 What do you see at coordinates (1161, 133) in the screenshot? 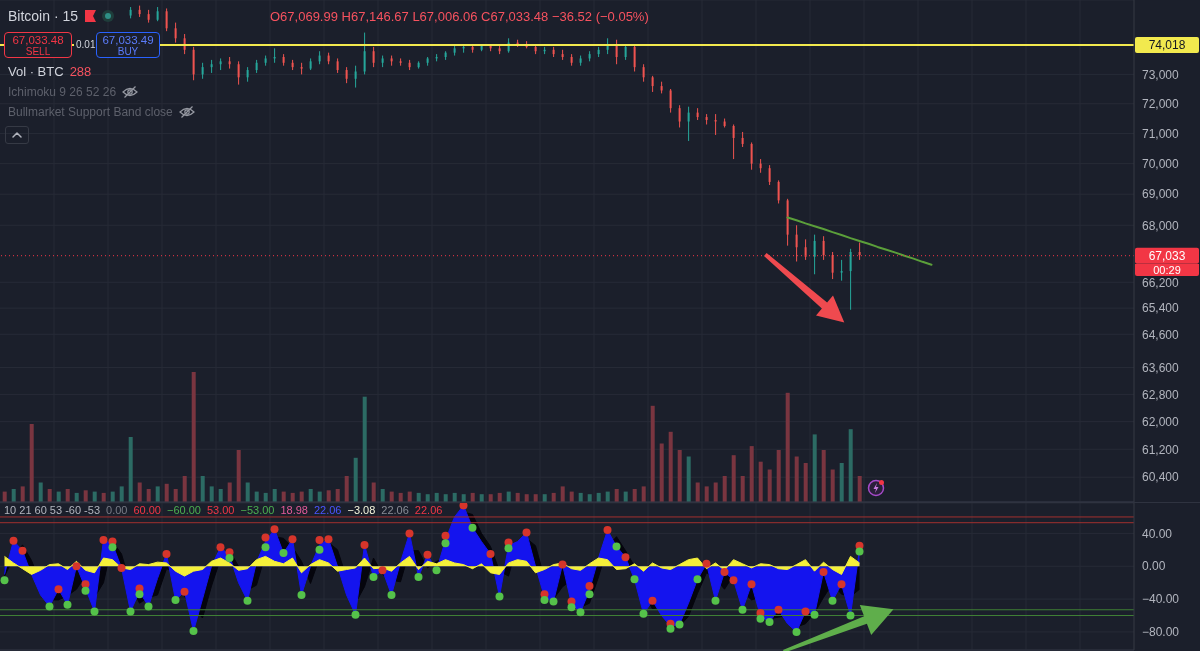
I see `y-tick-label: 71,000` at bounding box center [1161, 133].